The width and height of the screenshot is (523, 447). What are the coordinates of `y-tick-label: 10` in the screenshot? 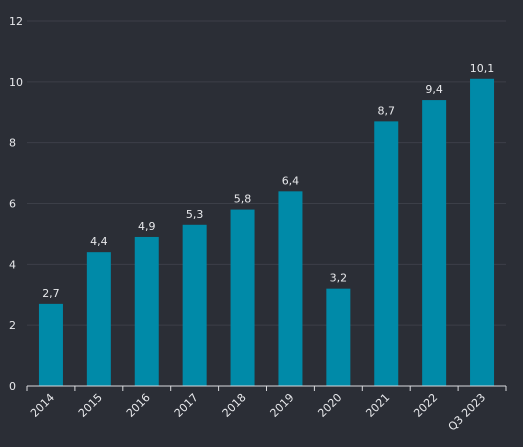 It's located at (16, 82).